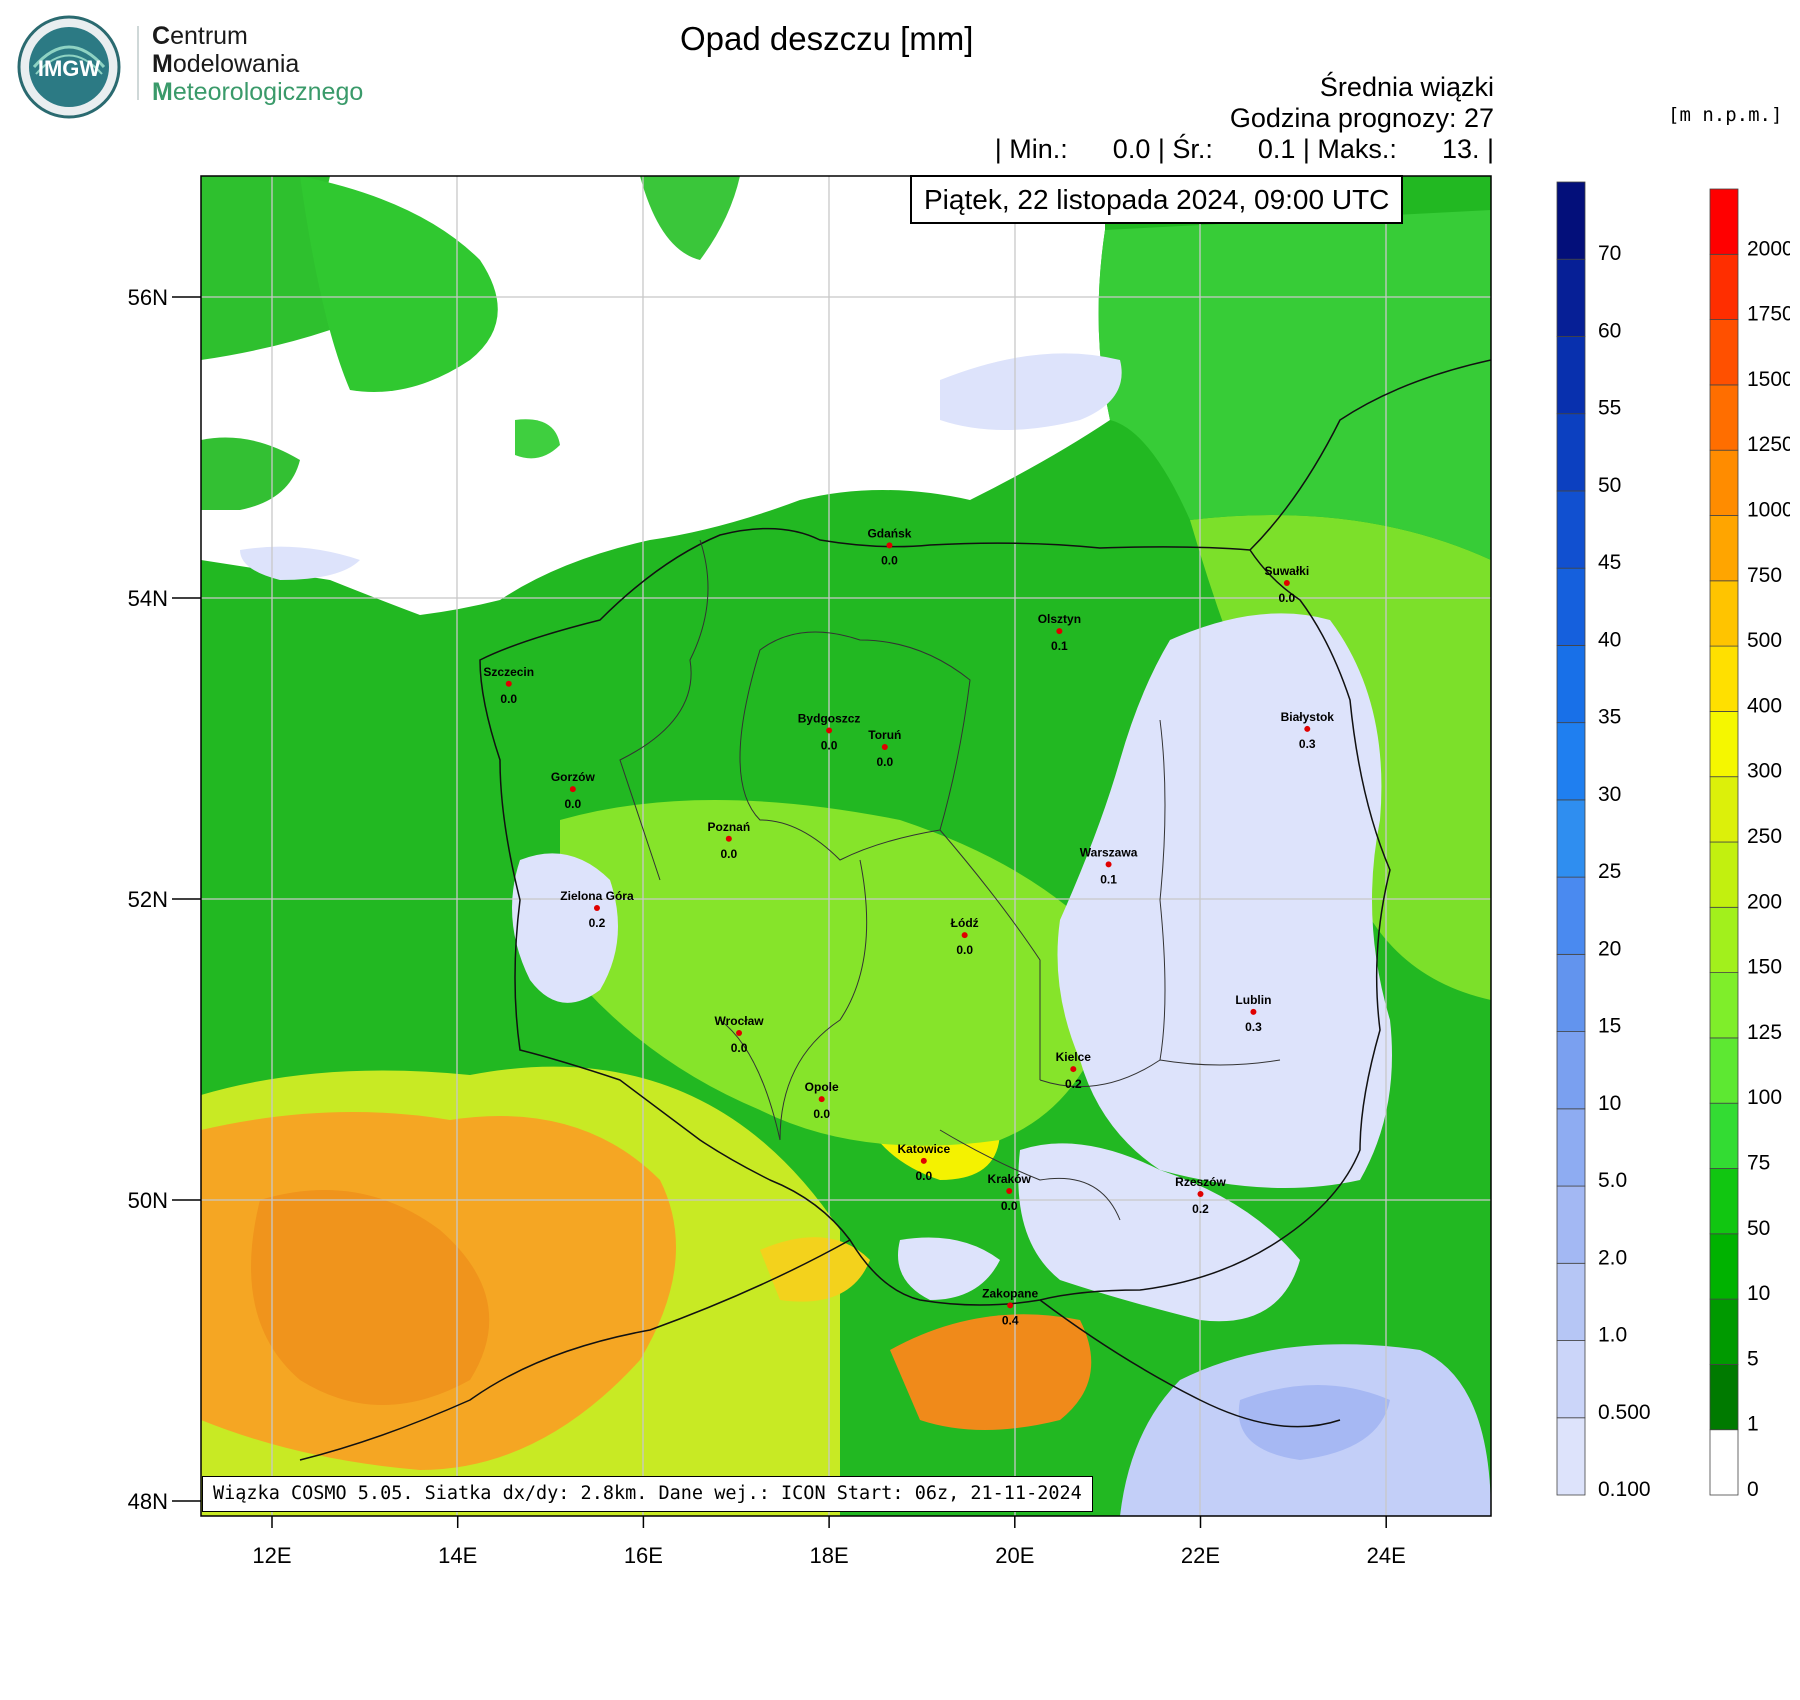  I want to click on city-name: Łódź, so click(965, 923).